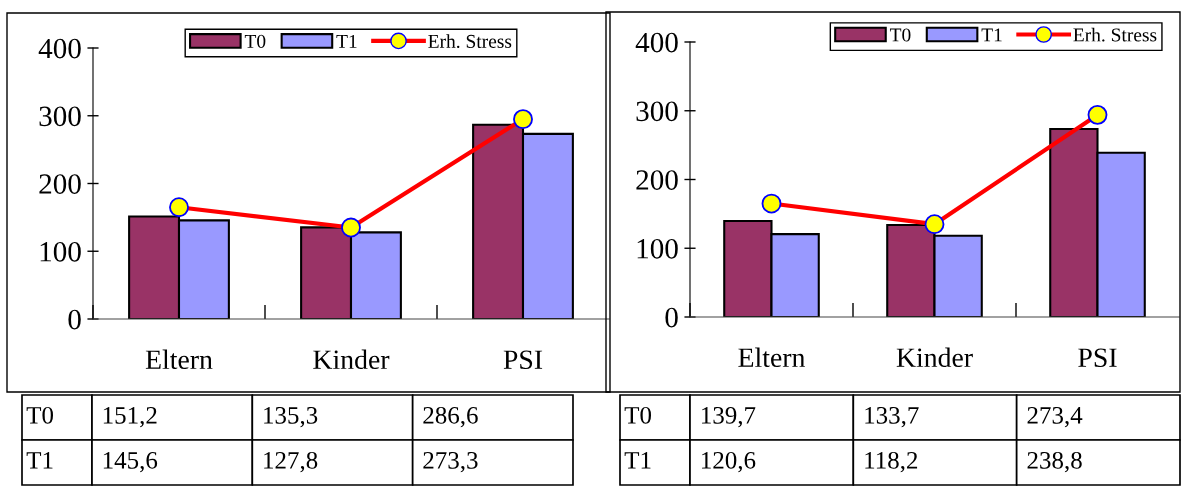 The width and height of the screenshot is (1182, 486). Describe the element at coordinates (130, 462) in the screenshot. I see `data-label: 145,6` at that location.